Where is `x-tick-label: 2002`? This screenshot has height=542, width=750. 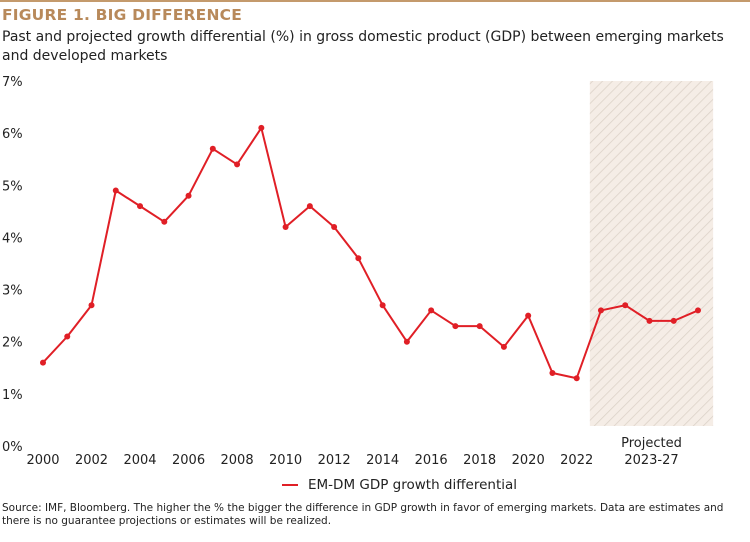 x-tick-label: 2002 is located at coordinates (91, 460).